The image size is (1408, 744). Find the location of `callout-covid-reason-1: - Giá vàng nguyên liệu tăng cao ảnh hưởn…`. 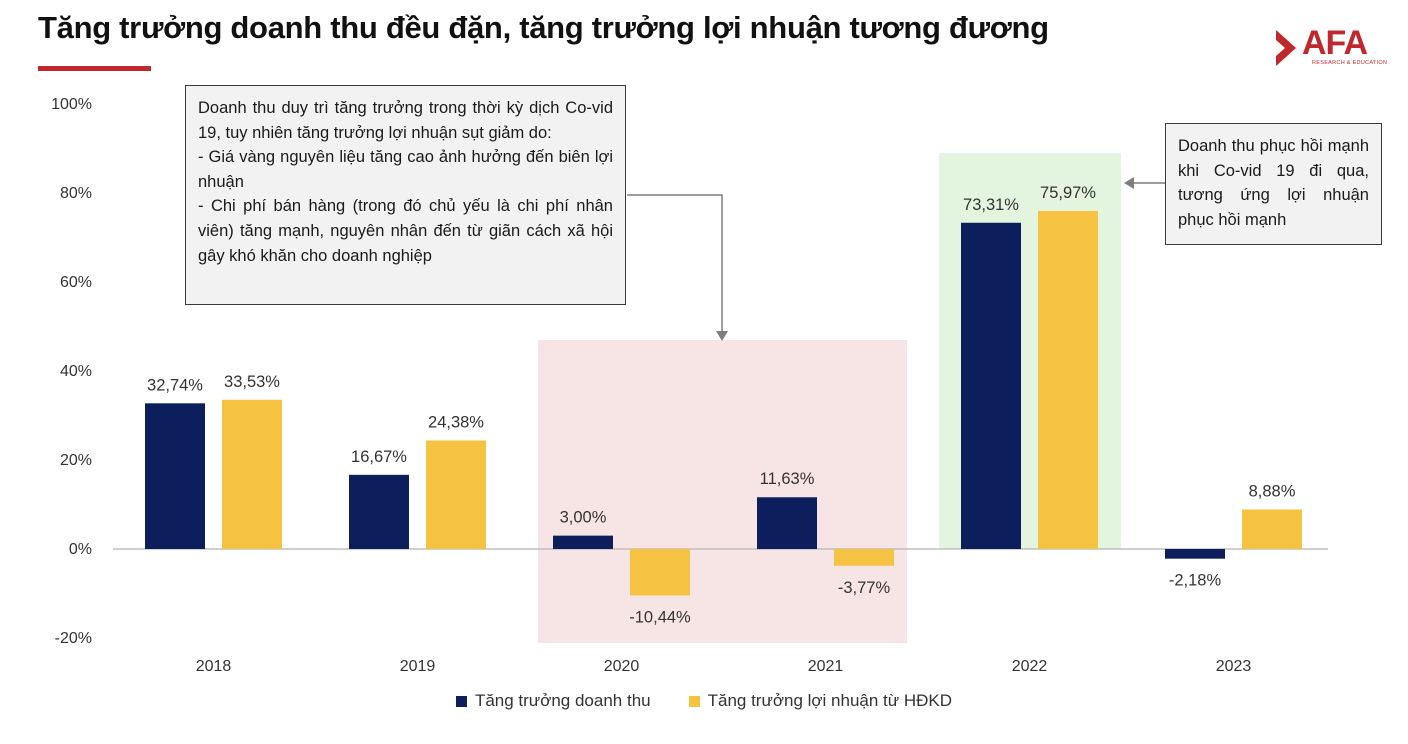

callout-covid-reason-1: - Giá vàng nguyên liệu tăng cao ảnh hưởn… is located at coordinates (405, 169).